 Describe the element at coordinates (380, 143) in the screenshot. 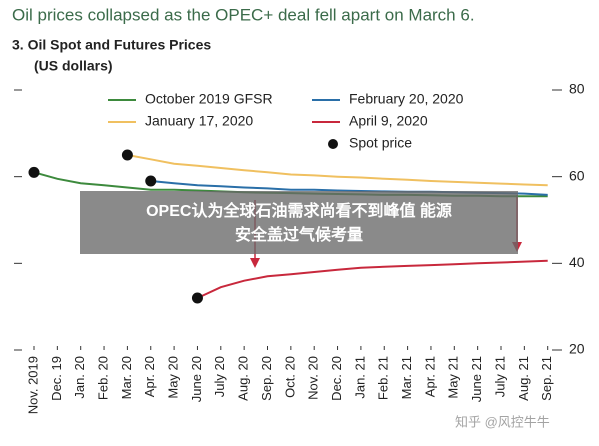

I see `legend-label: Spot price` at that location.